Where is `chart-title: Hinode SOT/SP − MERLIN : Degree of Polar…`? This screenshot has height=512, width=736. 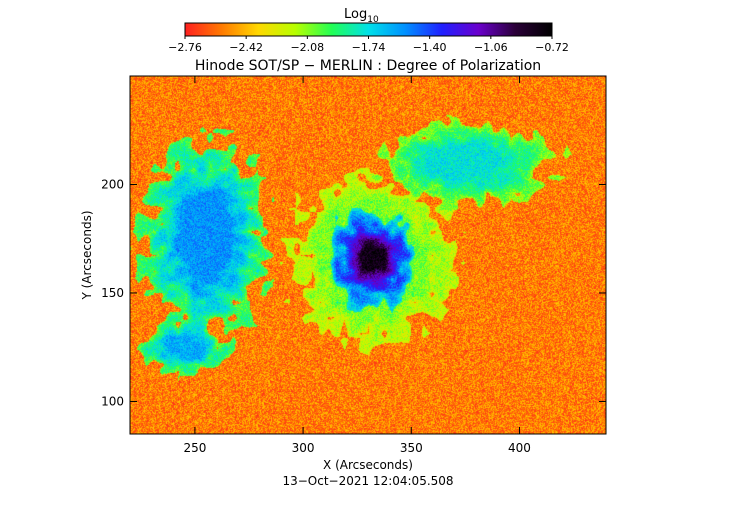
chart-title: Hinode SOT/SP − MERLIN : Degree of Polar… is located at coordinates (368, 66).